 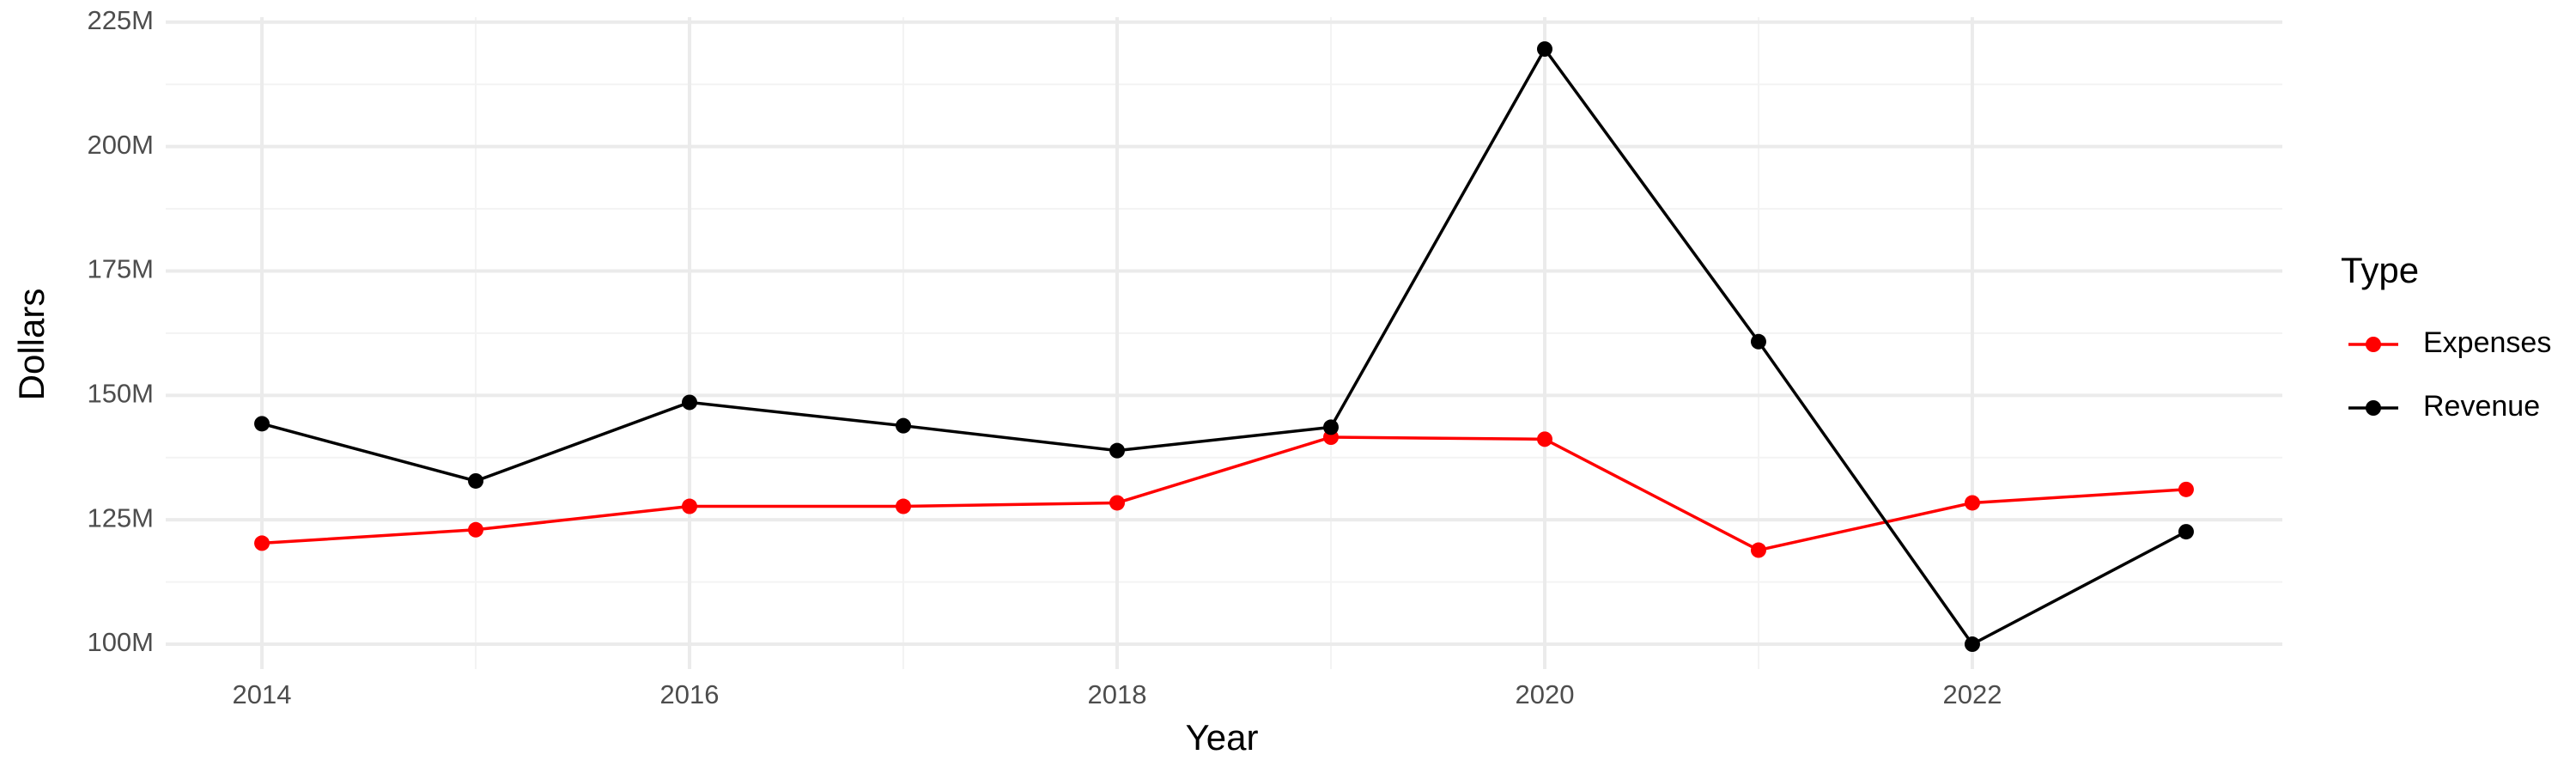 What do you see at coordinates (121, 269) in the screenshot?
I see `y-tick-label: 175M` at bounding box center [121, 269].